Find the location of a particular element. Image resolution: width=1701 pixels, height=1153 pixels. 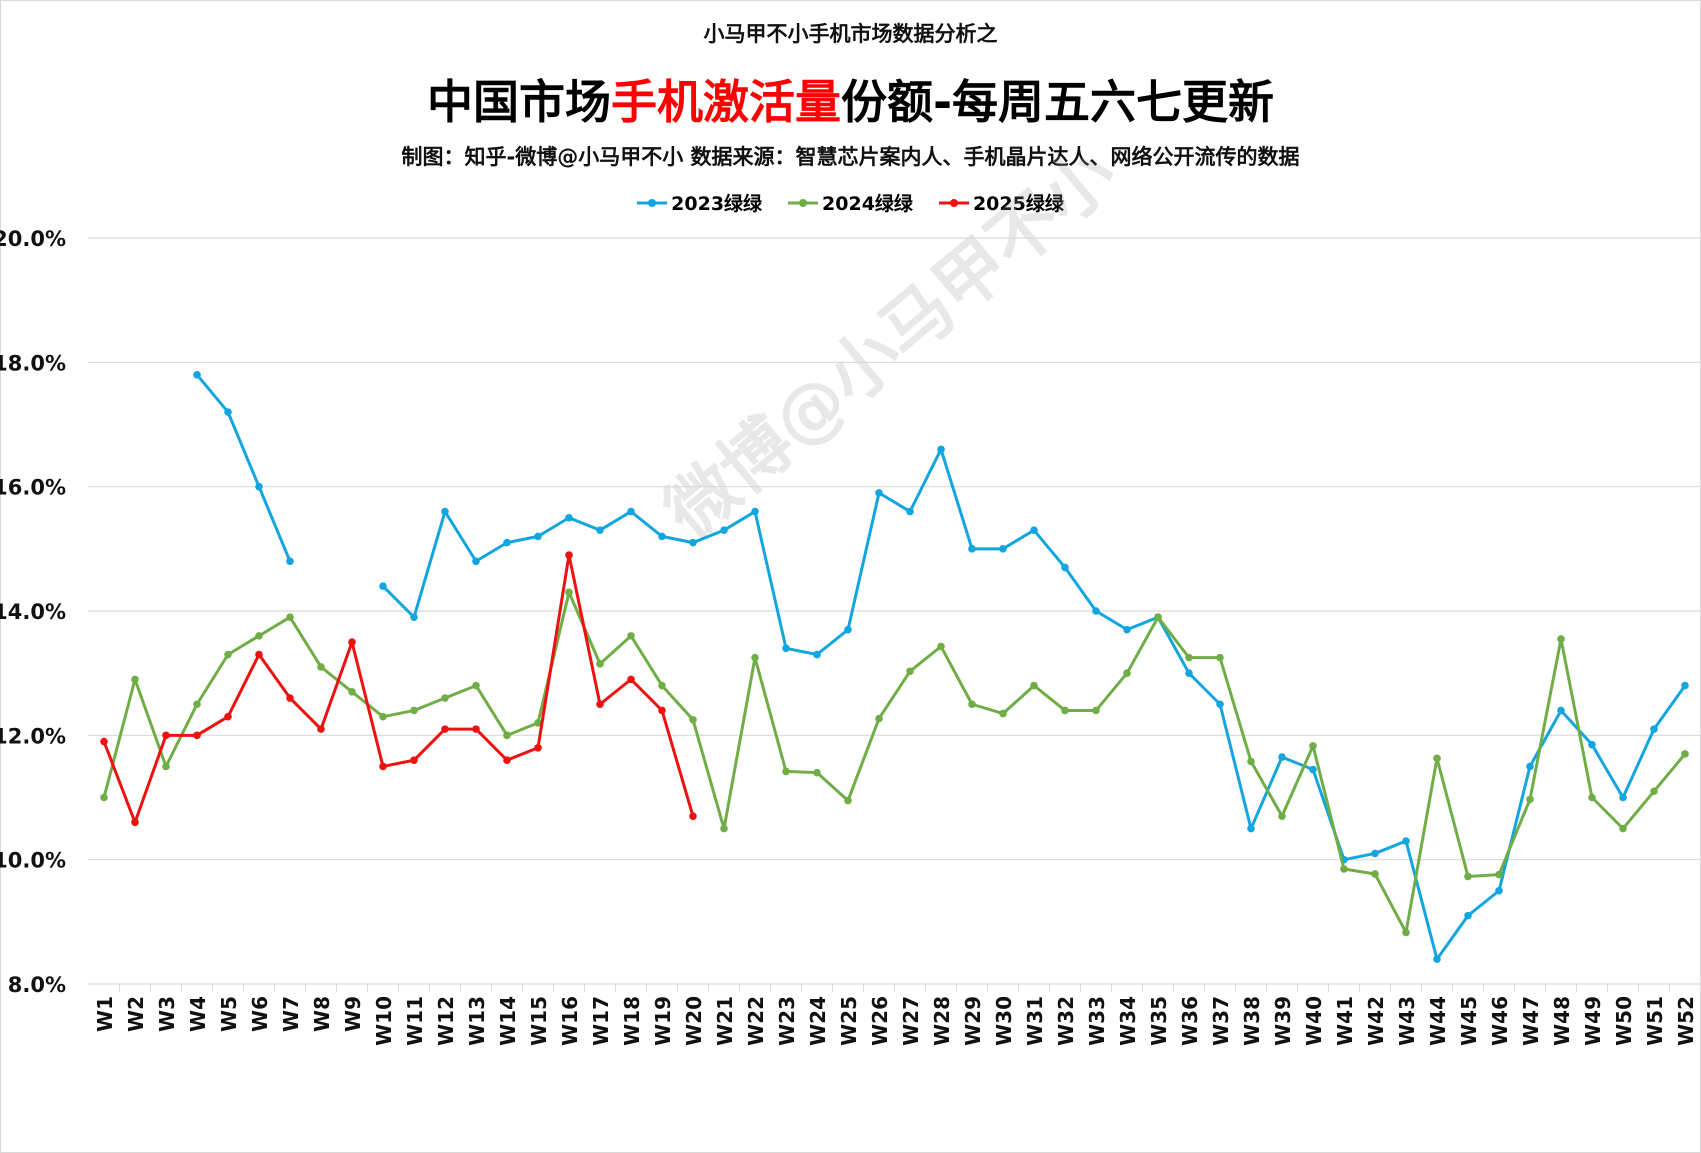

x-tick-label: W12 is located at coordinates (446, 1021).